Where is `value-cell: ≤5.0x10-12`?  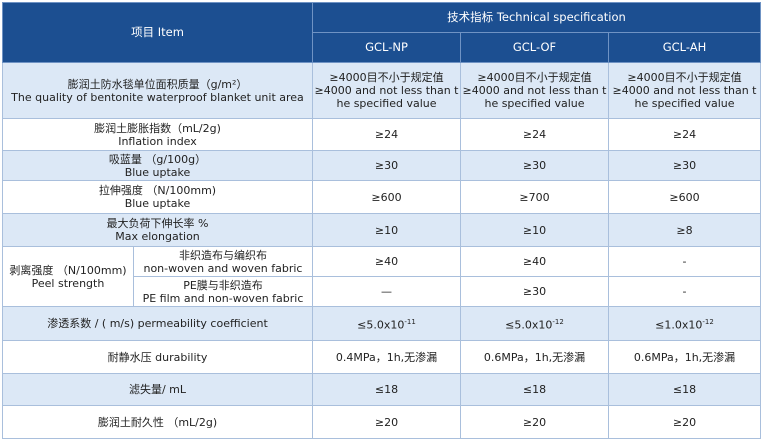
value-cell: ≤5.0x10-12 is located at coordinates (534, 323).